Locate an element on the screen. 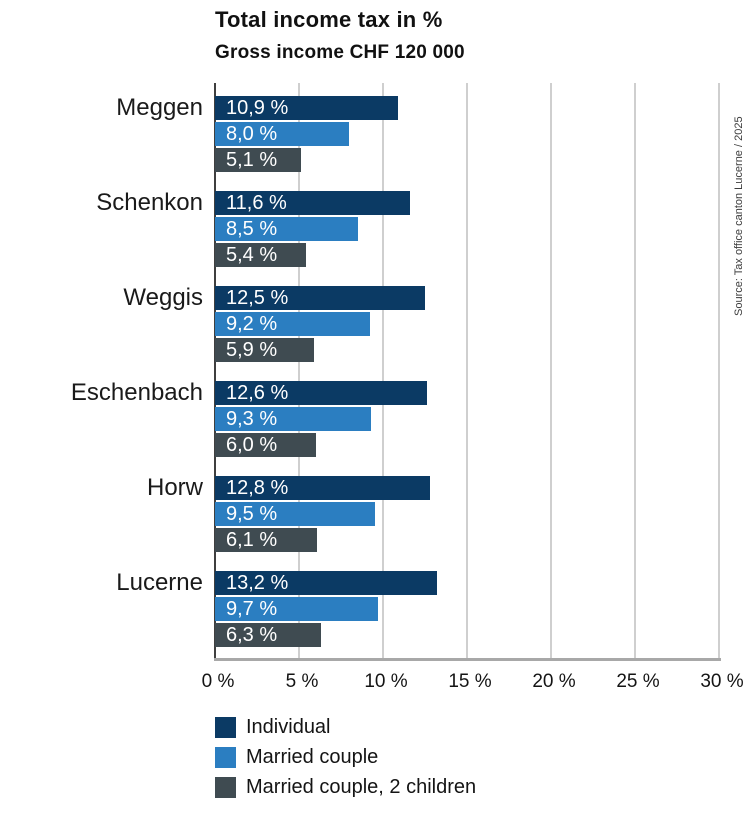 This screenshot has height=825, width=753. bar: 12,5 % is located at coordinates (320, 298).